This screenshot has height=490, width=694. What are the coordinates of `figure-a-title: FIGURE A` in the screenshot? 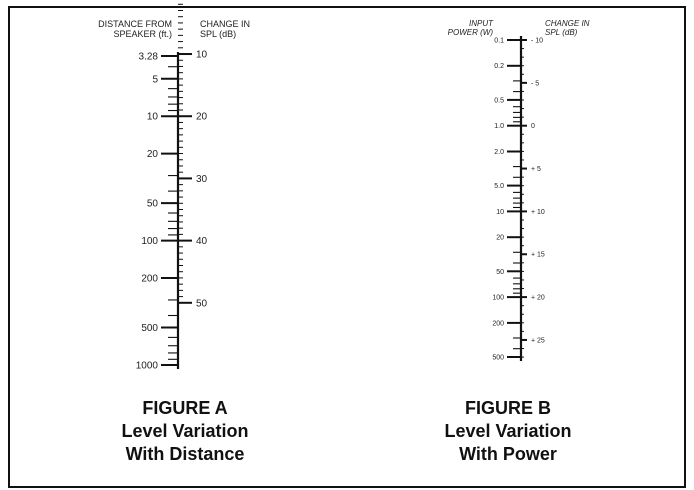 It's located at (185, 408).